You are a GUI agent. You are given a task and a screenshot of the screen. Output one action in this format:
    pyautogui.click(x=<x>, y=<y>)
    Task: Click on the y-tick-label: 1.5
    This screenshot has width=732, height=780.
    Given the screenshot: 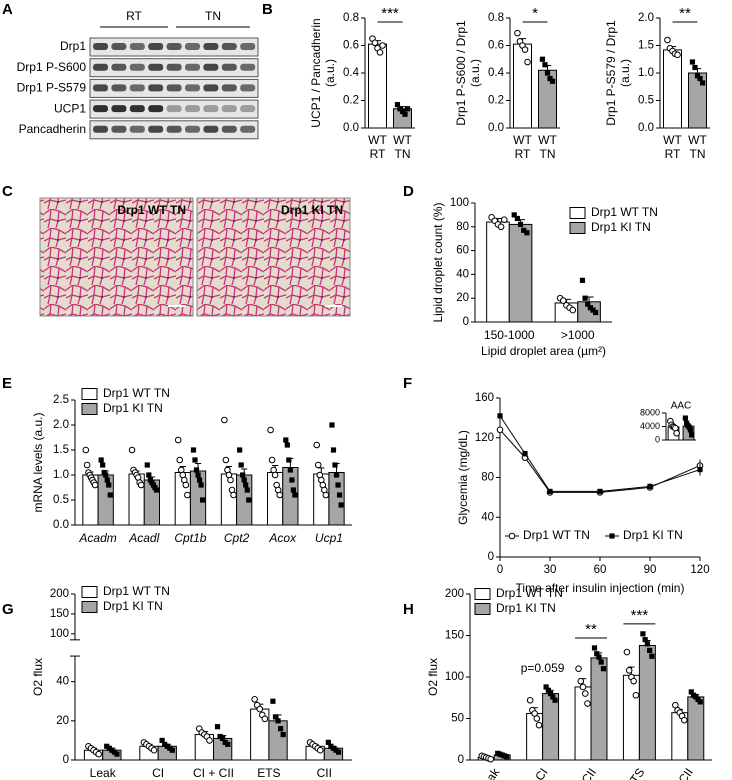 What is the action you would take?
    pyautogui.click(x=646, y=46)
    